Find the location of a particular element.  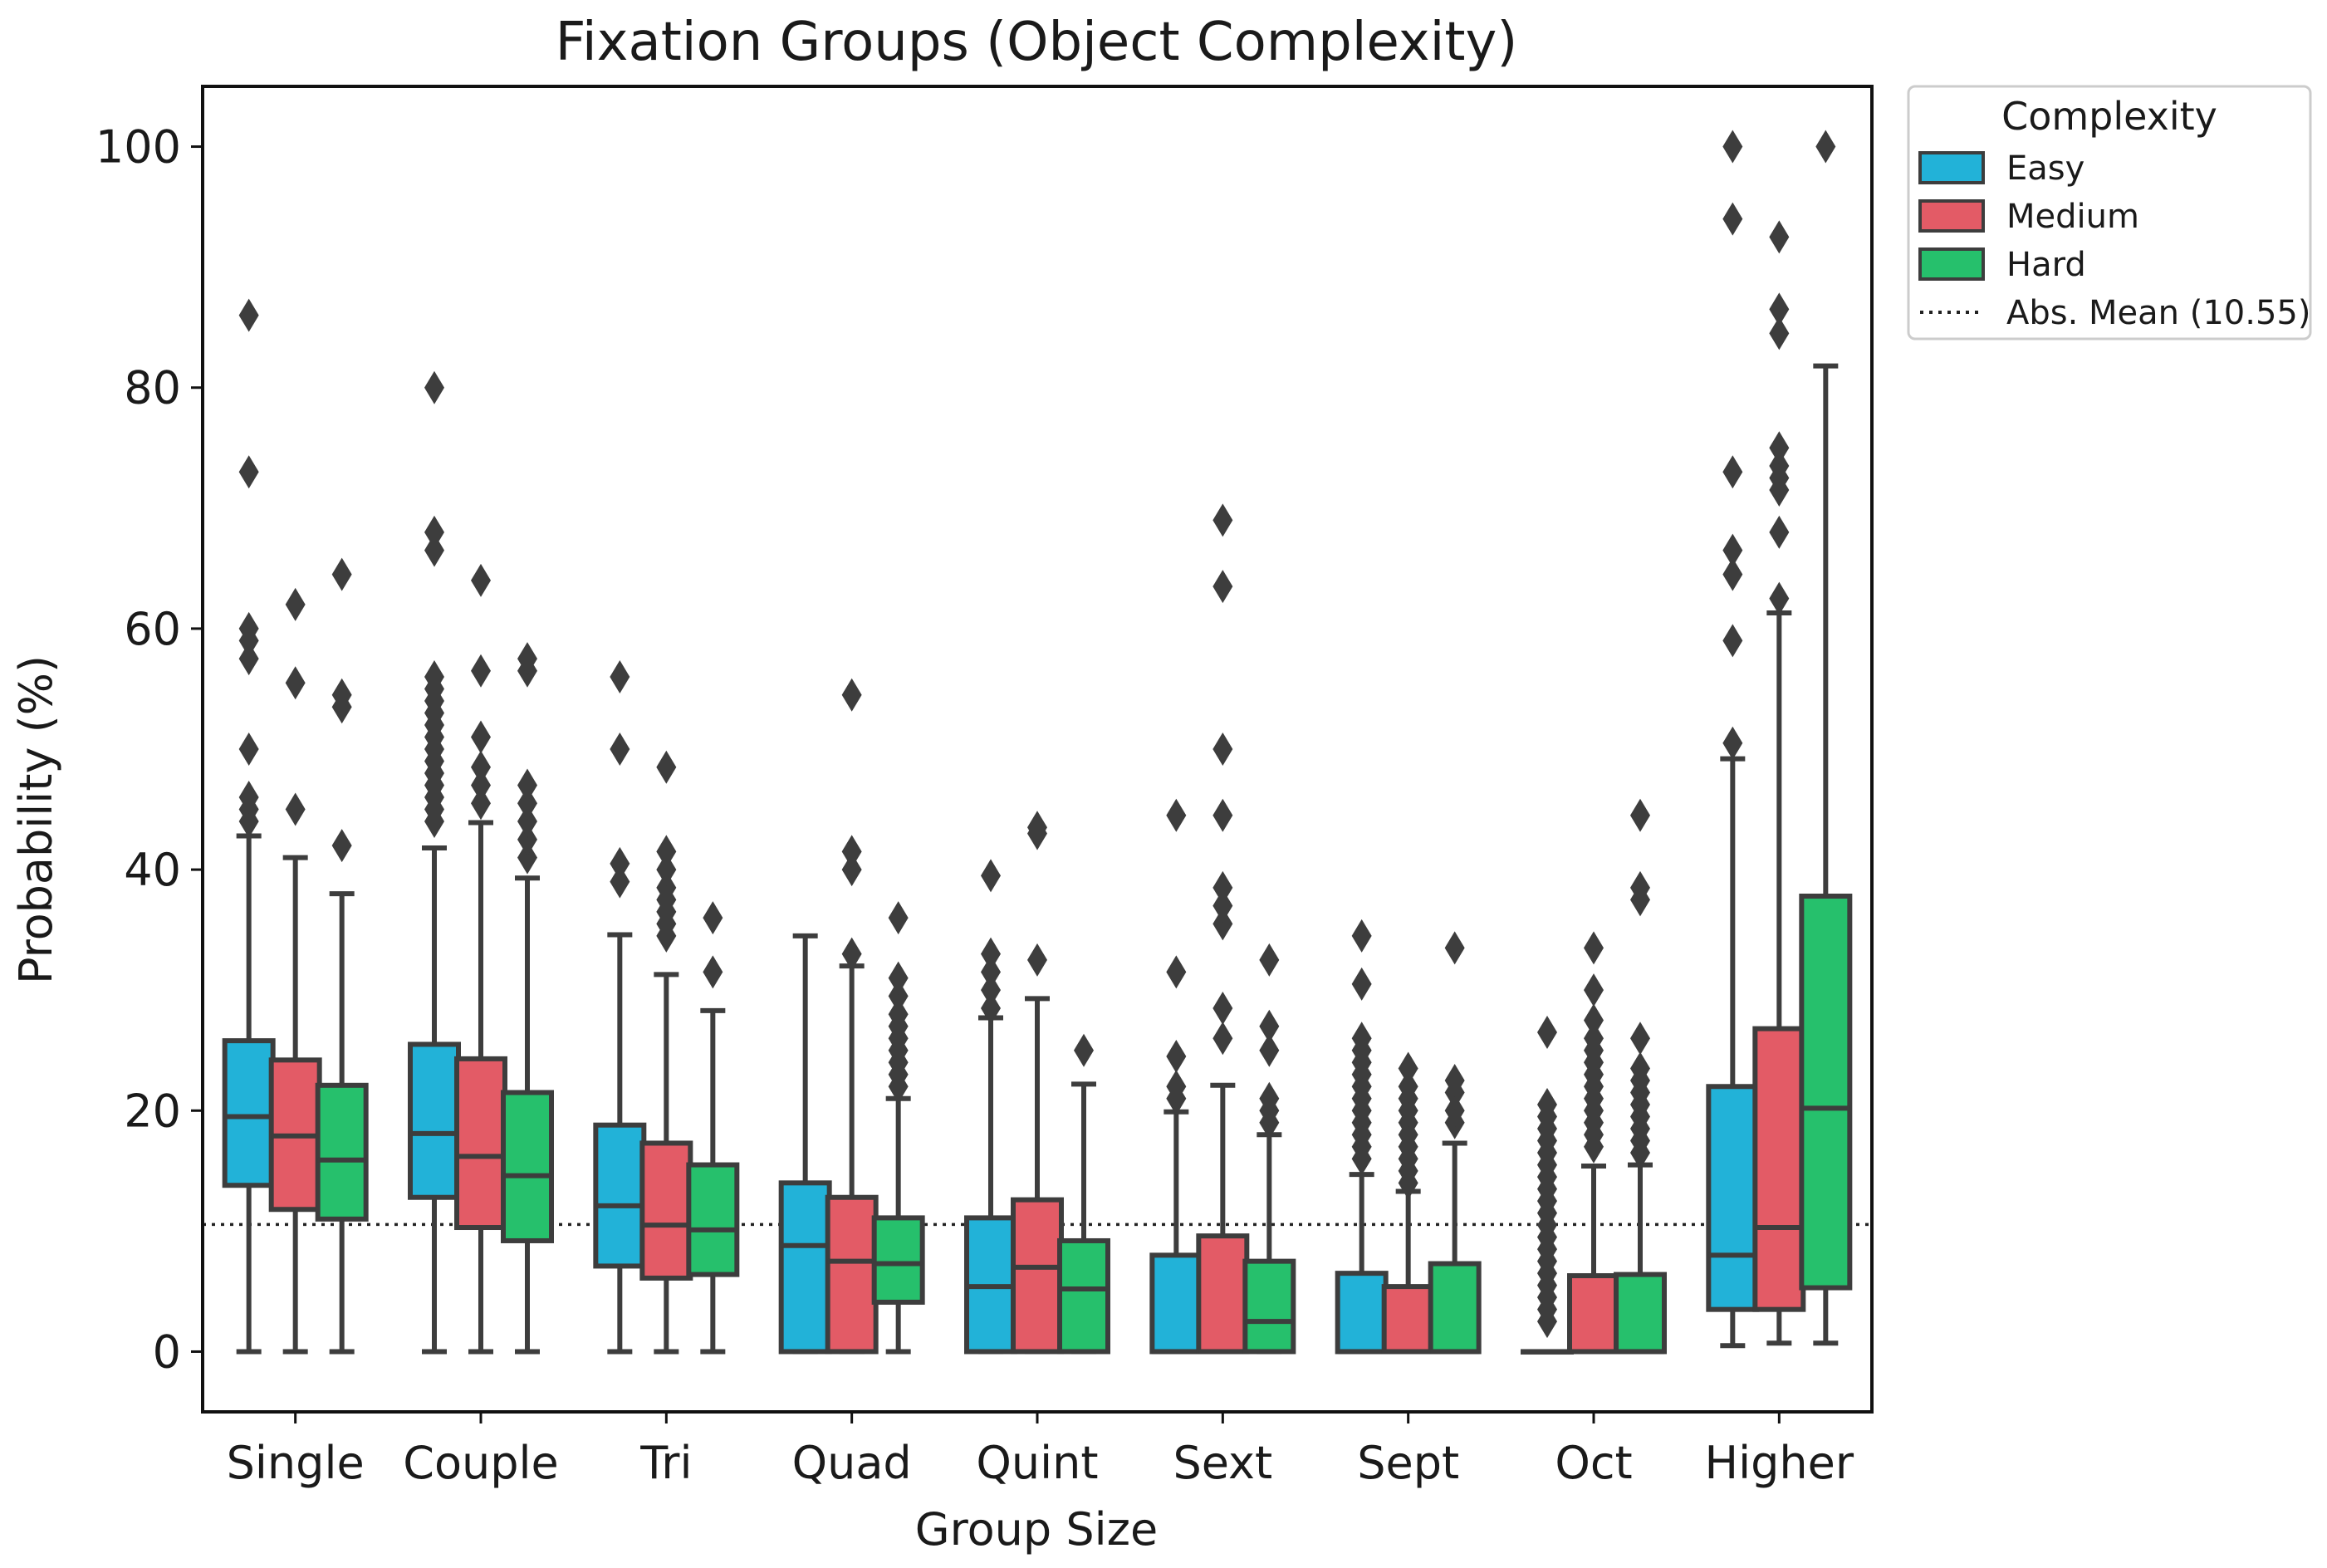

box-hard-couple is located at coordinates (527, 998).